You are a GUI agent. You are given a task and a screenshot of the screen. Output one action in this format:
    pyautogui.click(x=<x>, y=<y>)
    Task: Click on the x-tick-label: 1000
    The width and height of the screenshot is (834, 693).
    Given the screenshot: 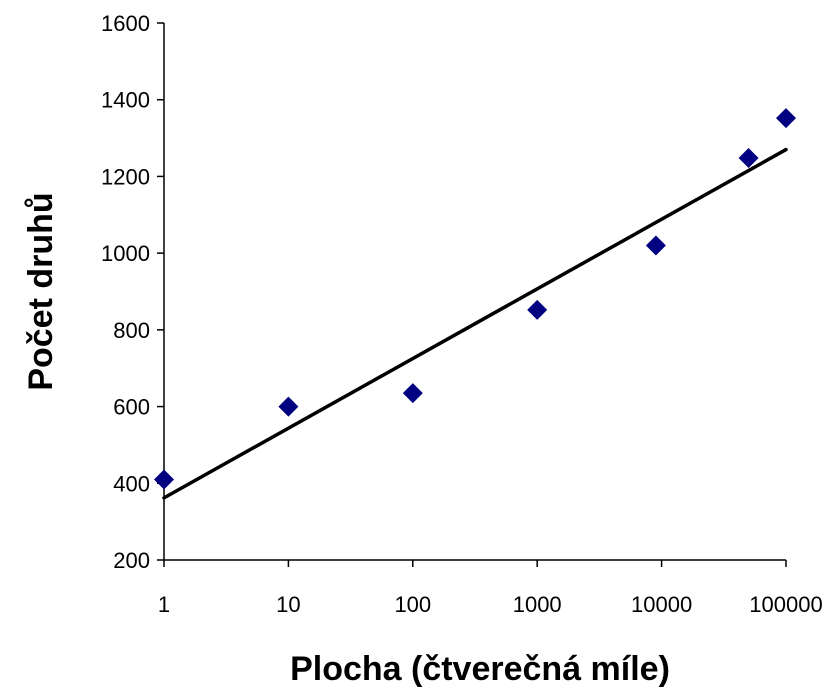 What is the action you would take?
    pyautogui.click(x=537, y=604)
    